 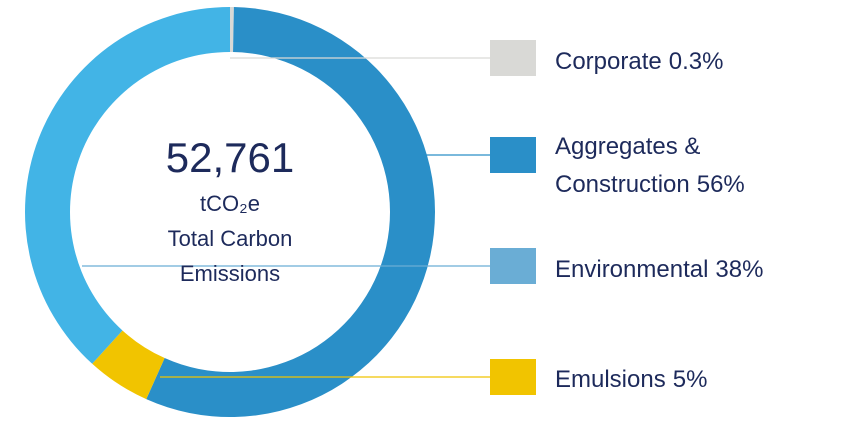 I want to click on legend-entry: Environmental 38%, so click(x=690, y=270).